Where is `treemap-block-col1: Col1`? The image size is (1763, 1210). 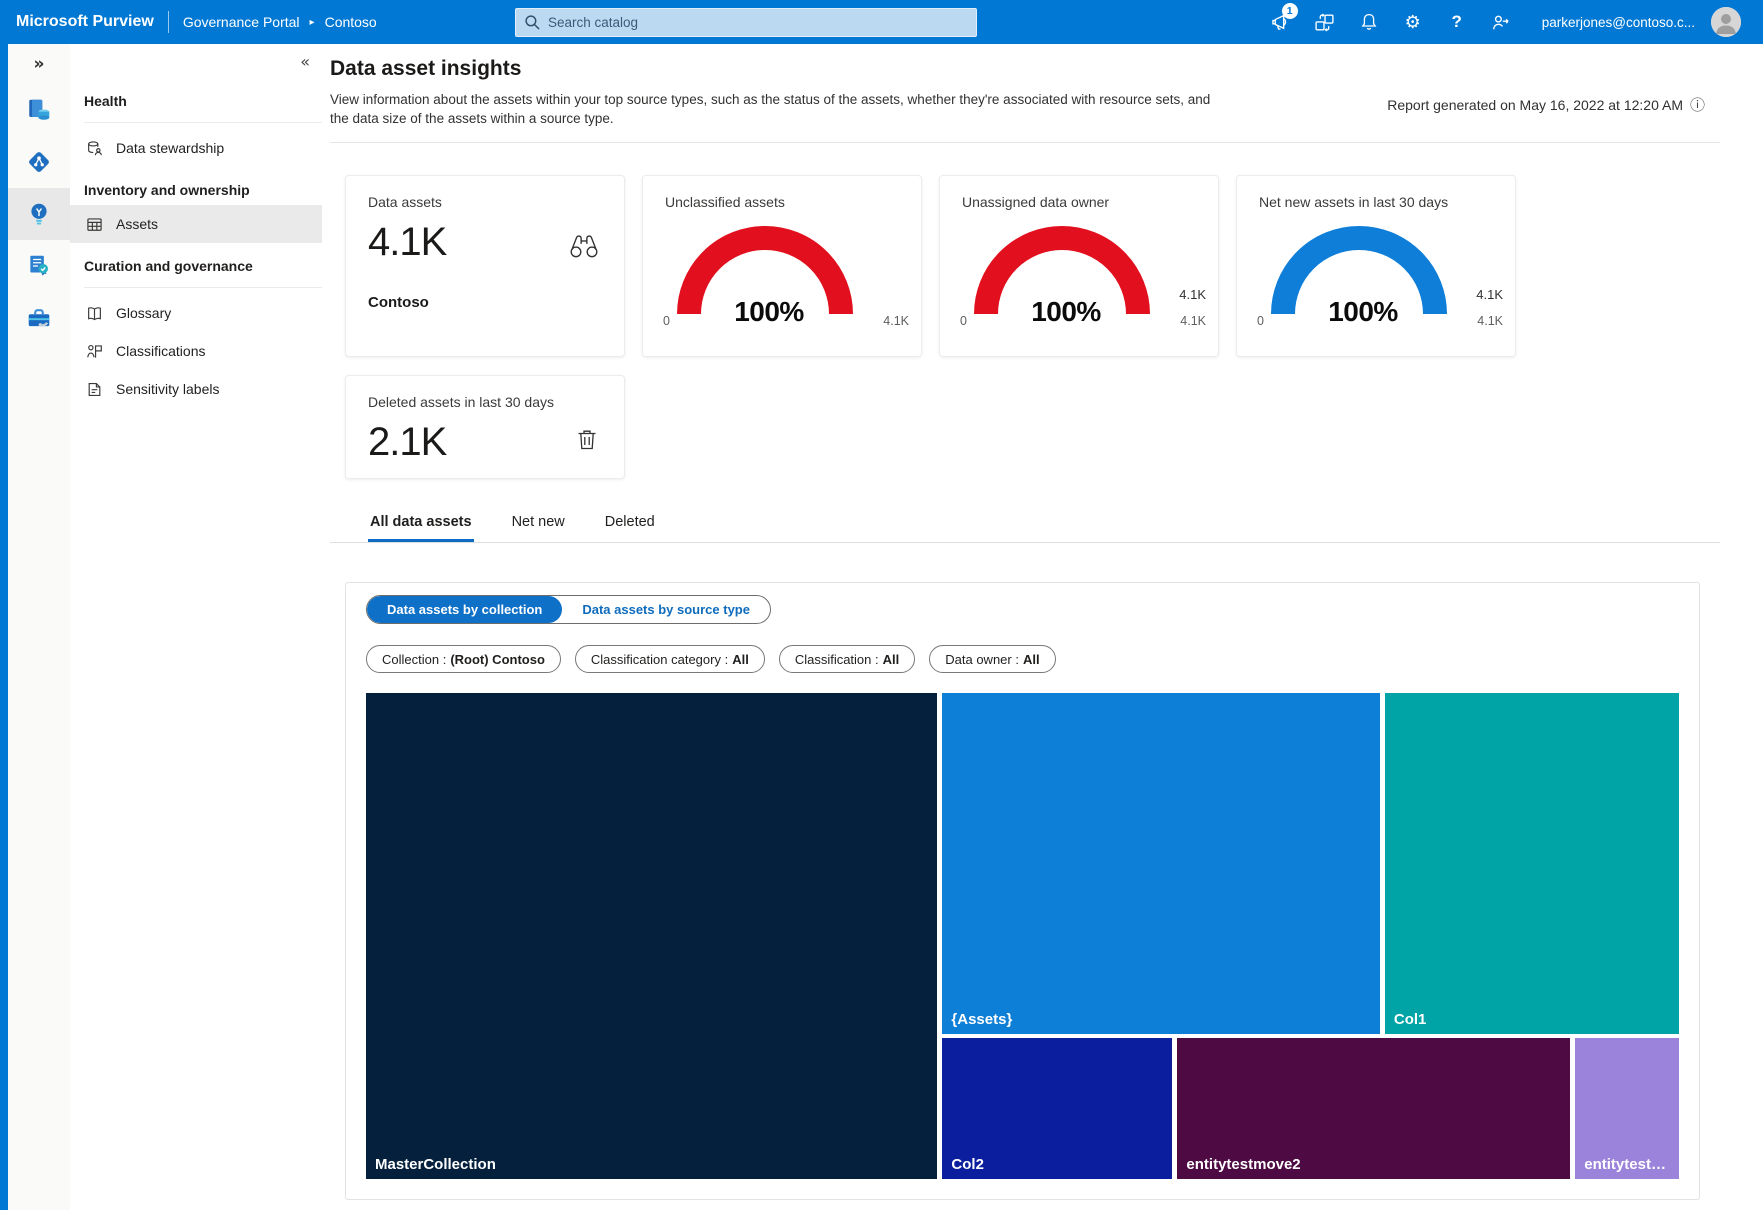 treemap-block-col1: Col1 is located at coordinates (1531, 864).